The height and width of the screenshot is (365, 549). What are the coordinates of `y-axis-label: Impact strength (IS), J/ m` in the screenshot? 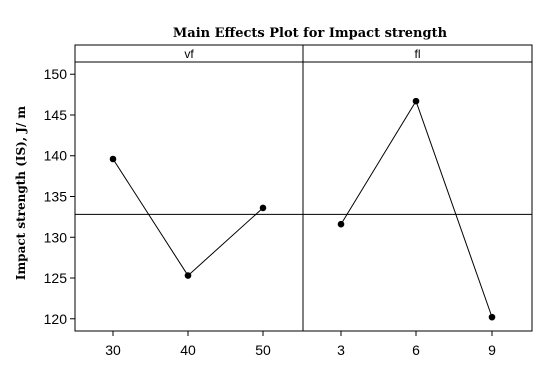 It's located at (21, 193).